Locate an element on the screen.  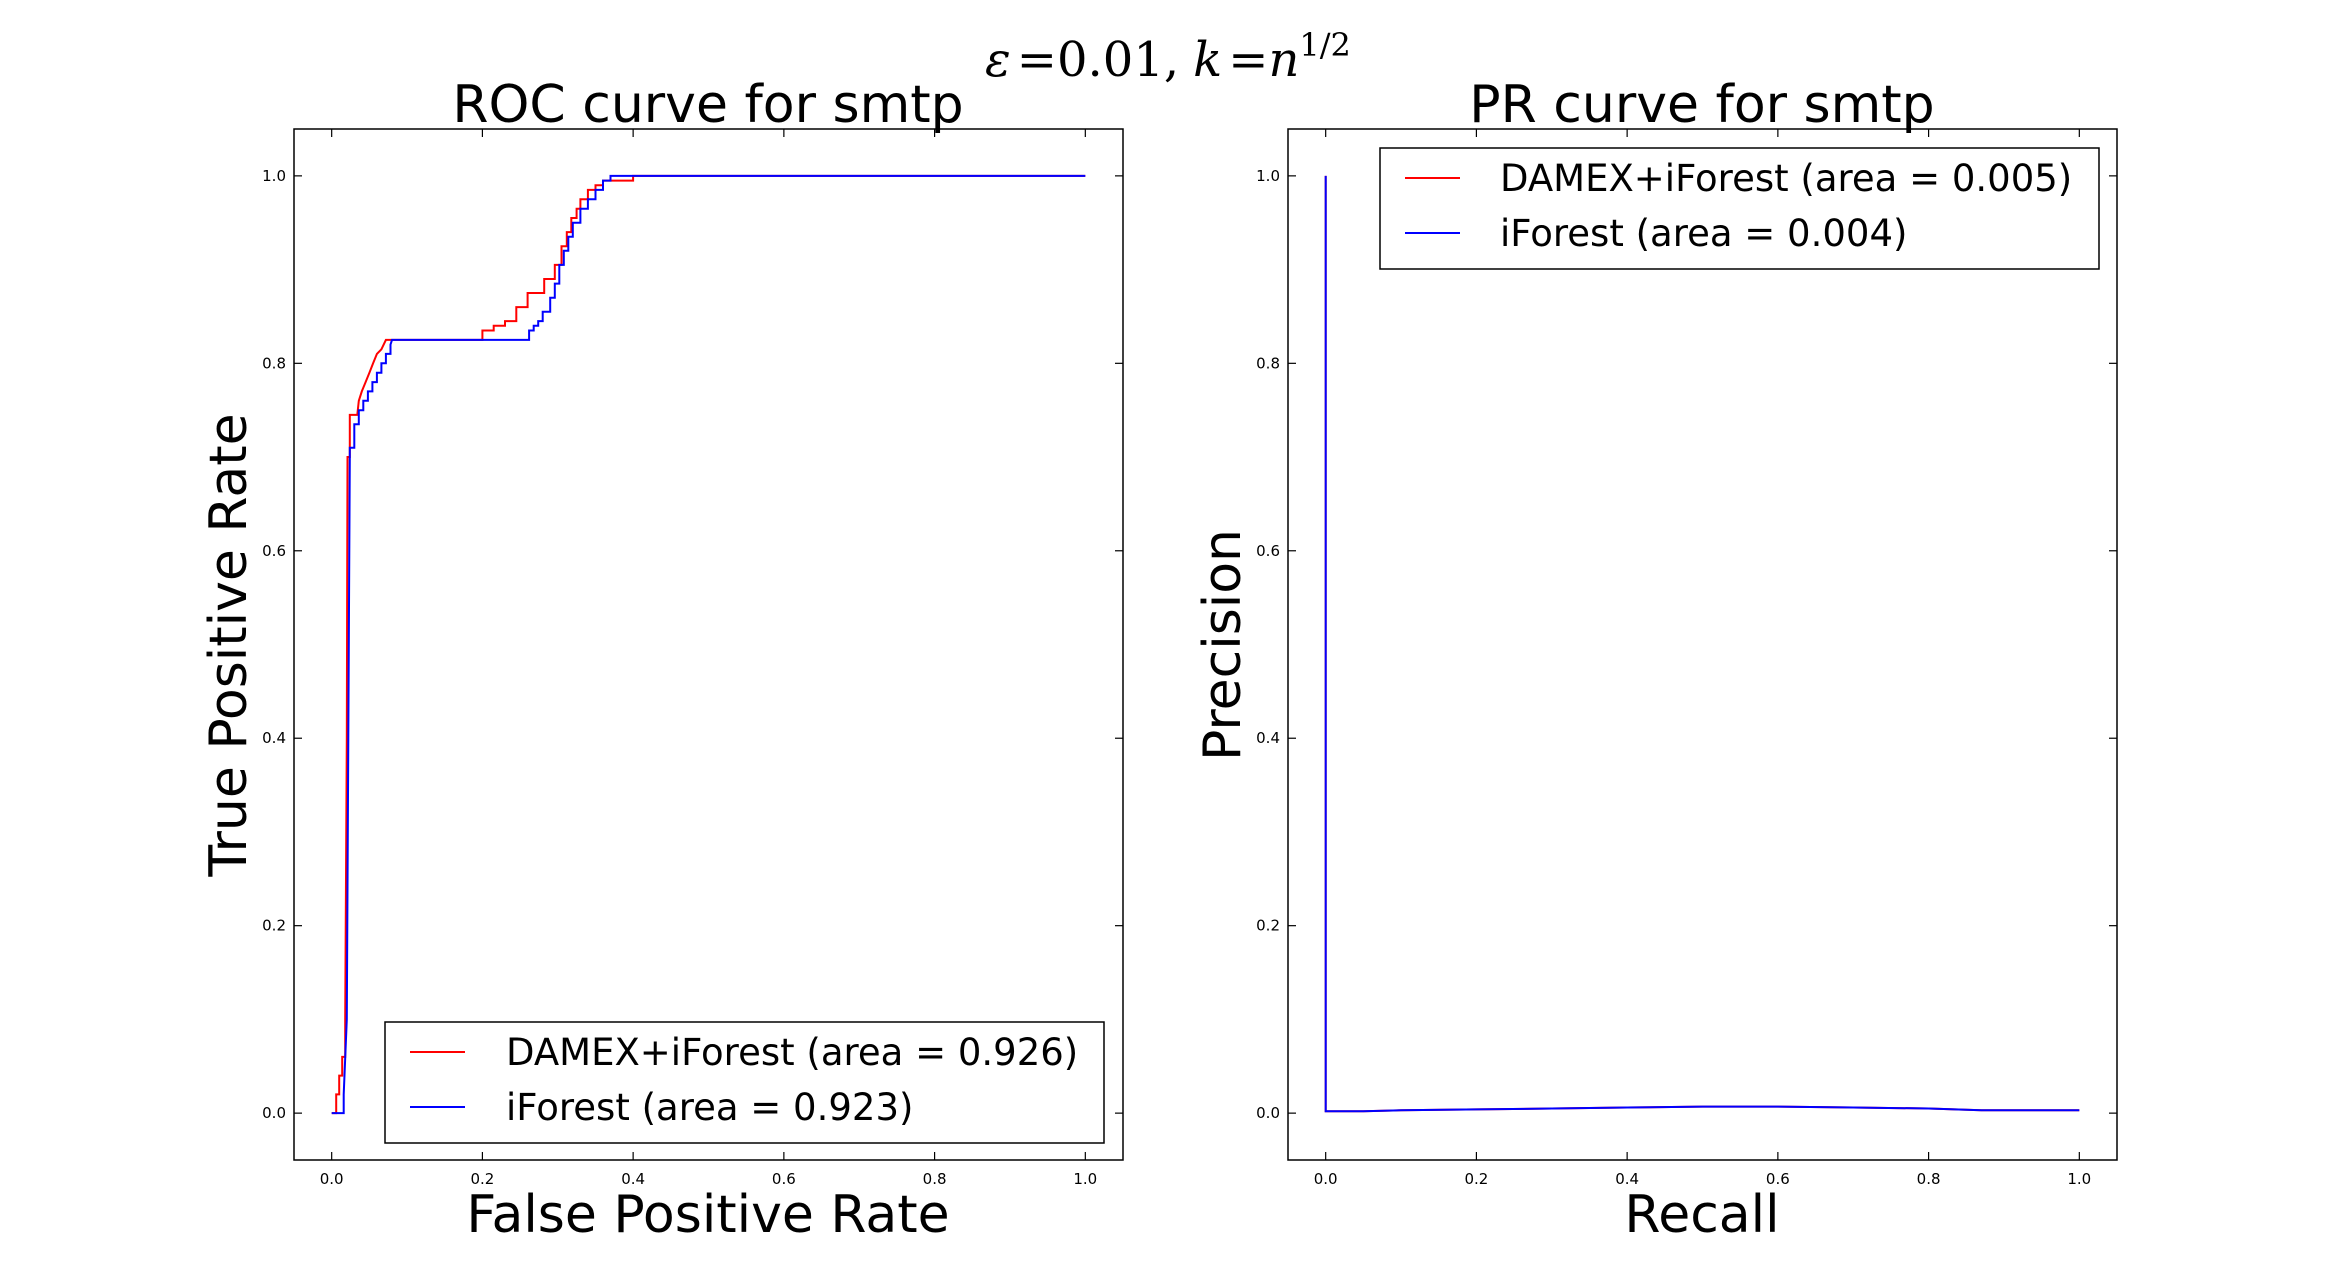
roc-legend-box is located at coordinates (744, 1082).